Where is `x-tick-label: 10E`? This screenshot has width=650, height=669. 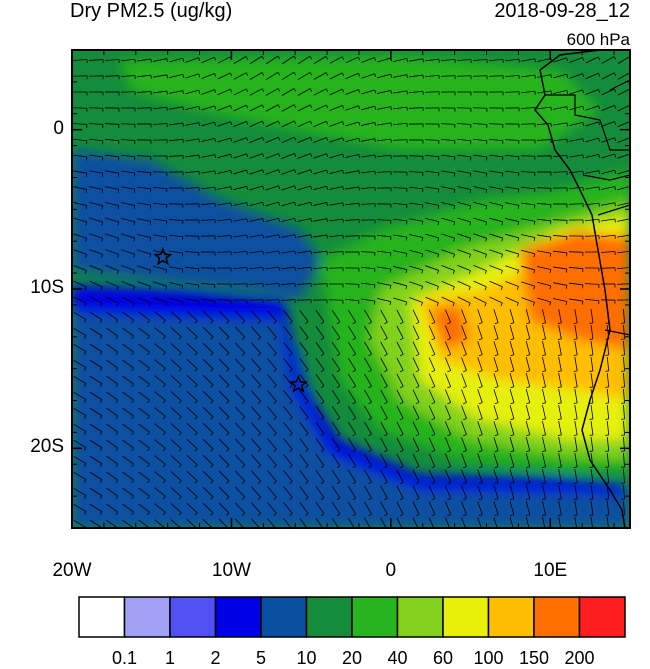
x-tick-label: 10E is located at coordinates (550, 571).